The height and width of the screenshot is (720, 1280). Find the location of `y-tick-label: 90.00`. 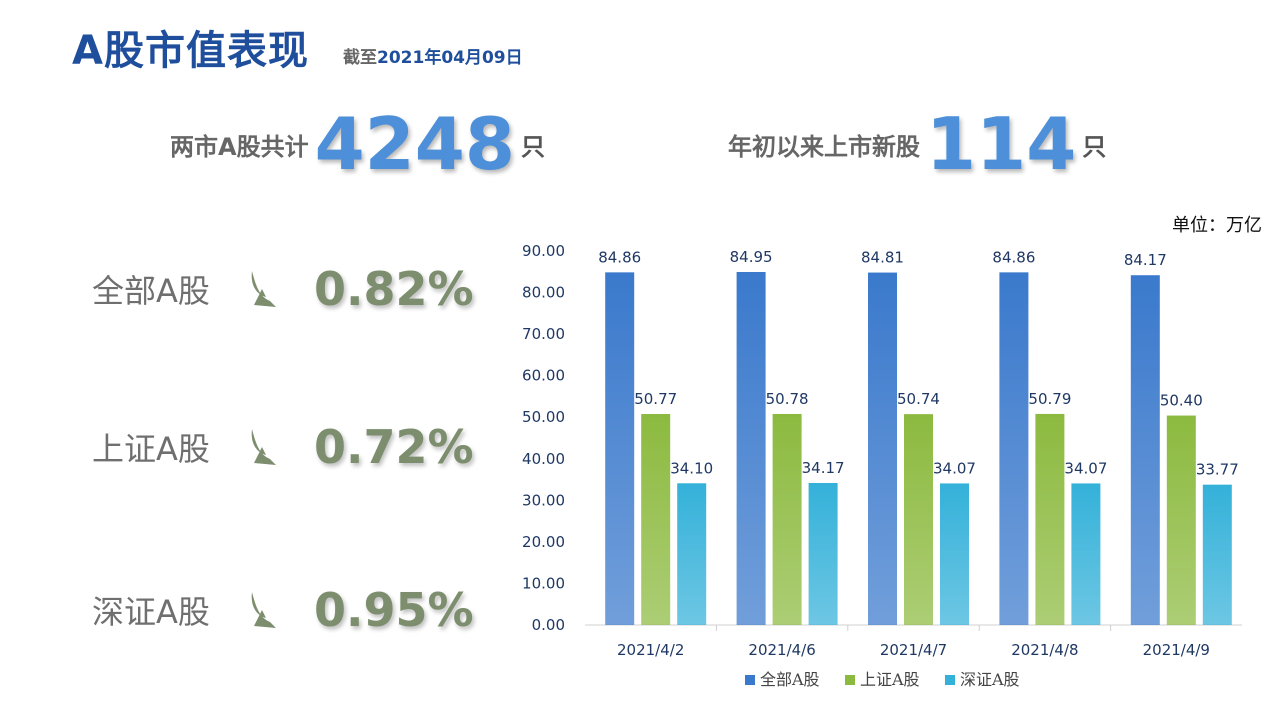

y-tick-label: 90.00 is located at coordinates (543, 251).